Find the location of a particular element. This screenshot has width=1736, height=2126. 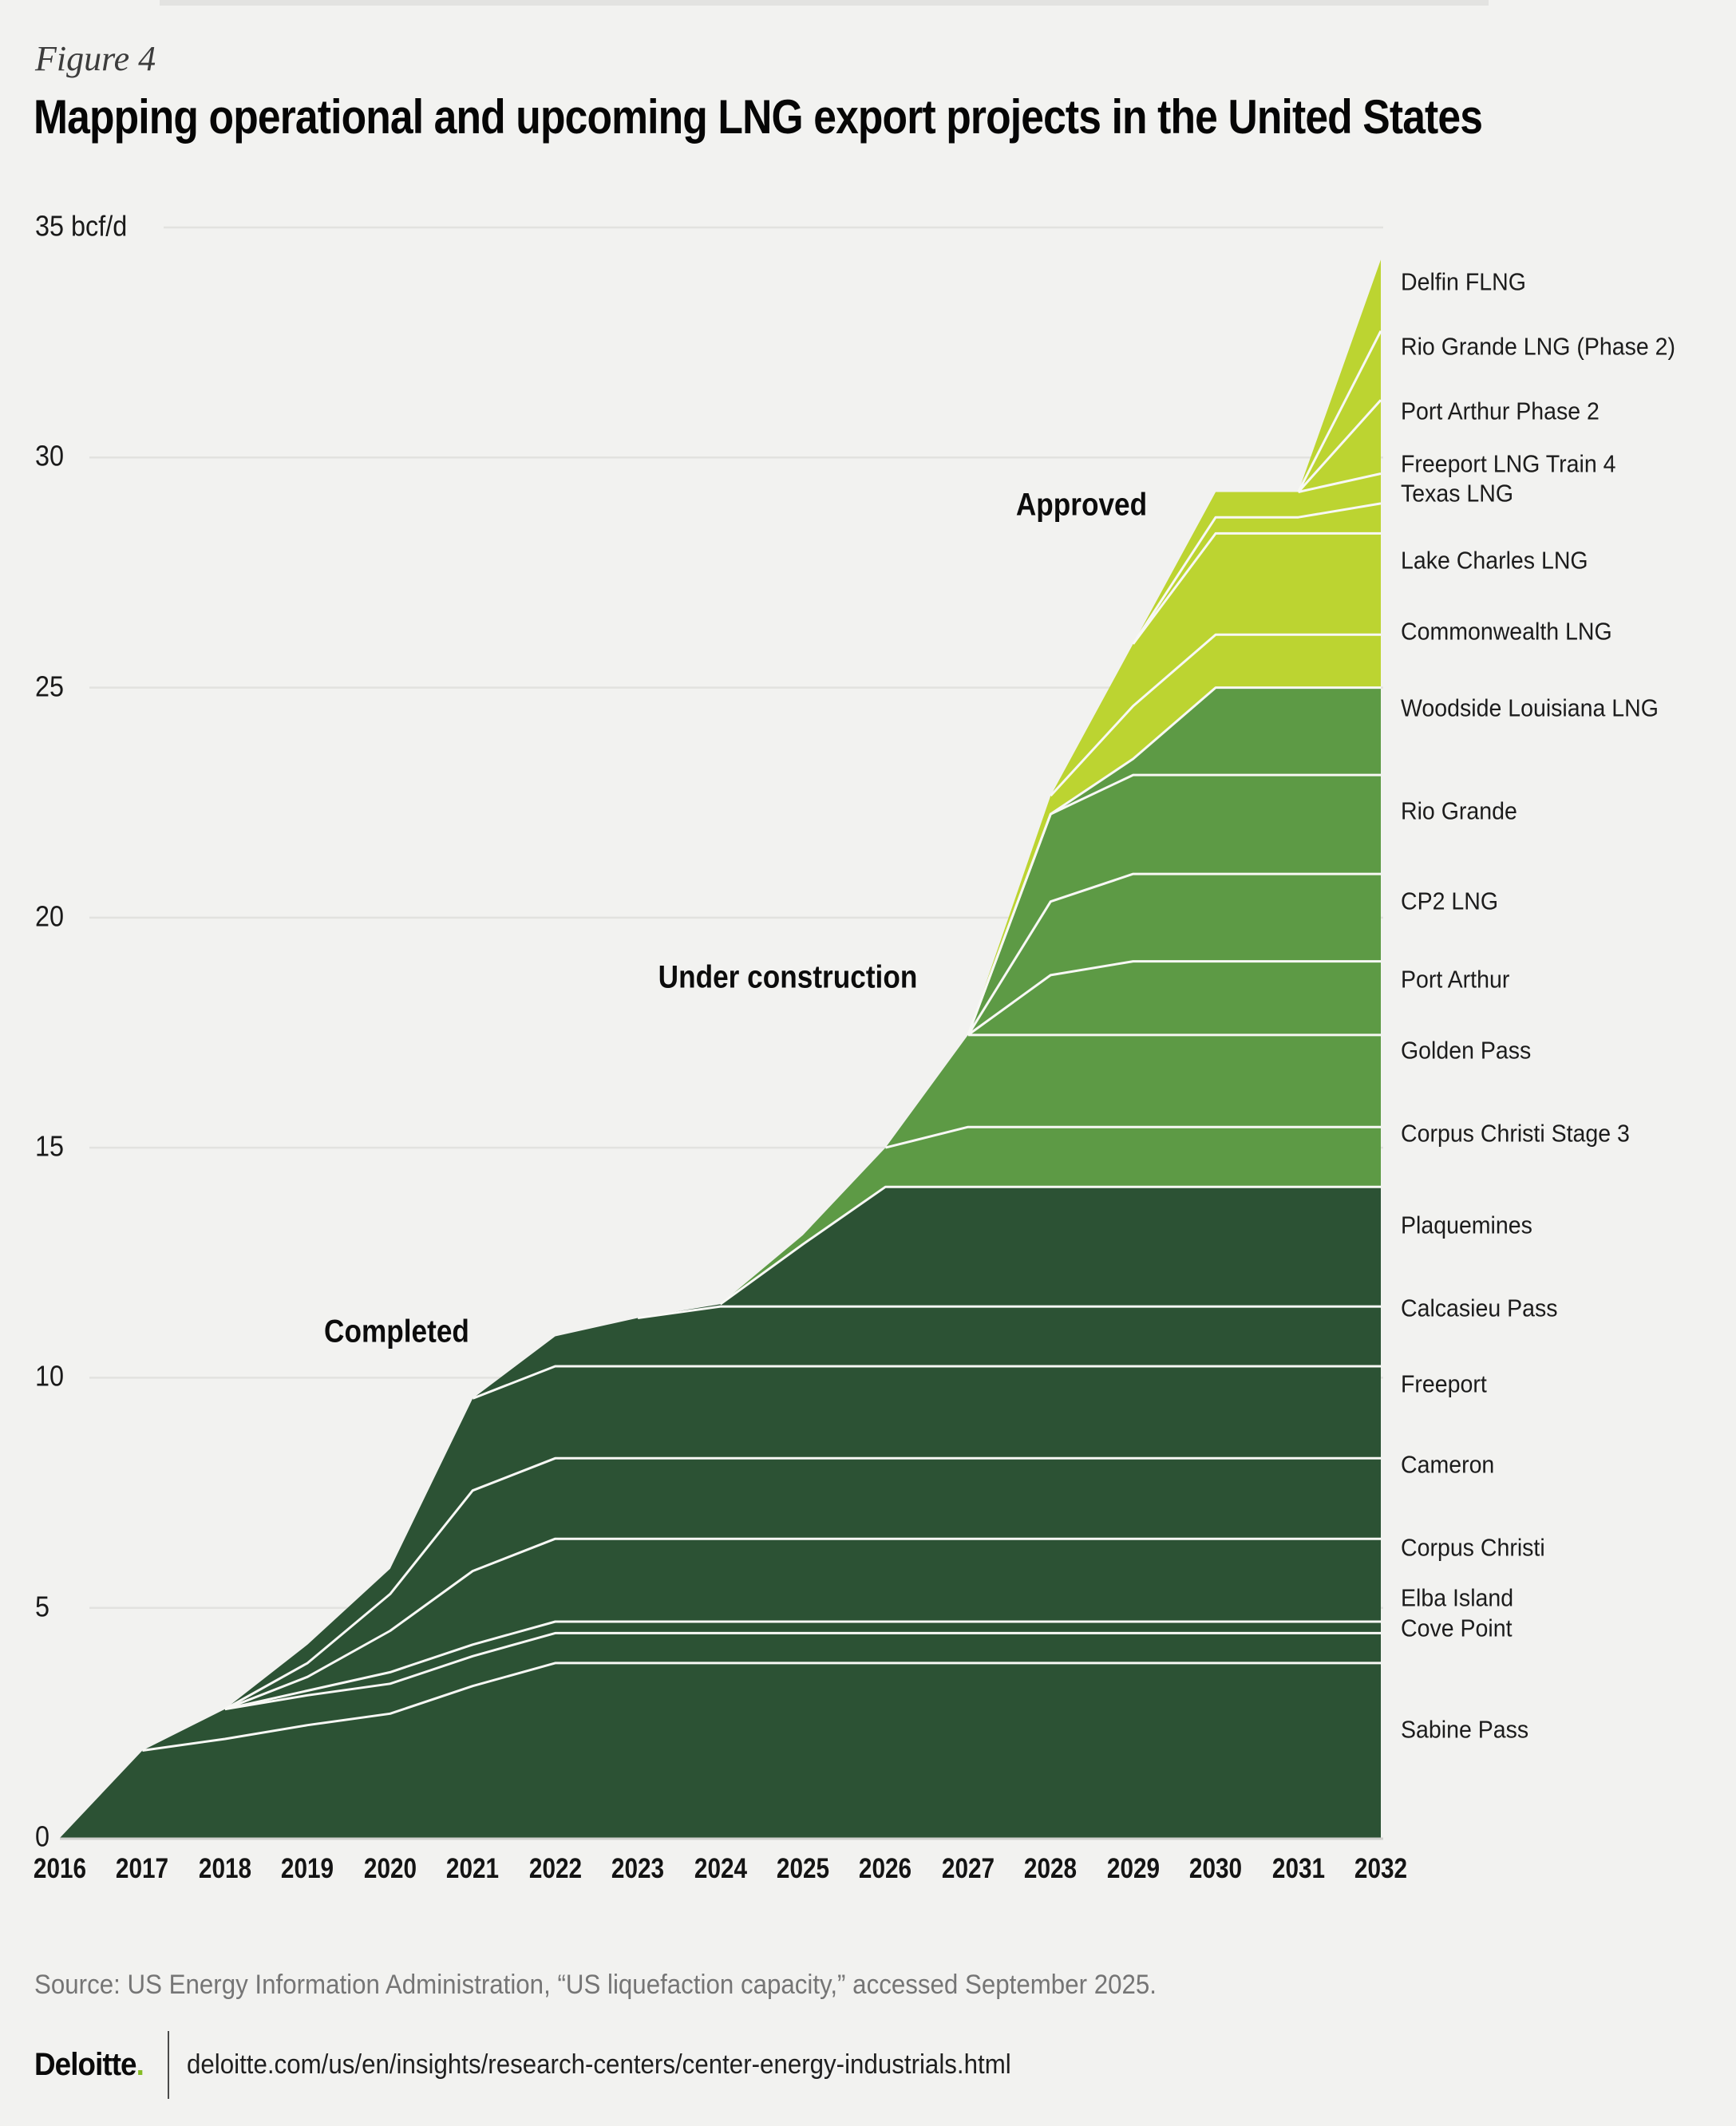

separator-corpus-christi is located at coordinates (802, 1624).